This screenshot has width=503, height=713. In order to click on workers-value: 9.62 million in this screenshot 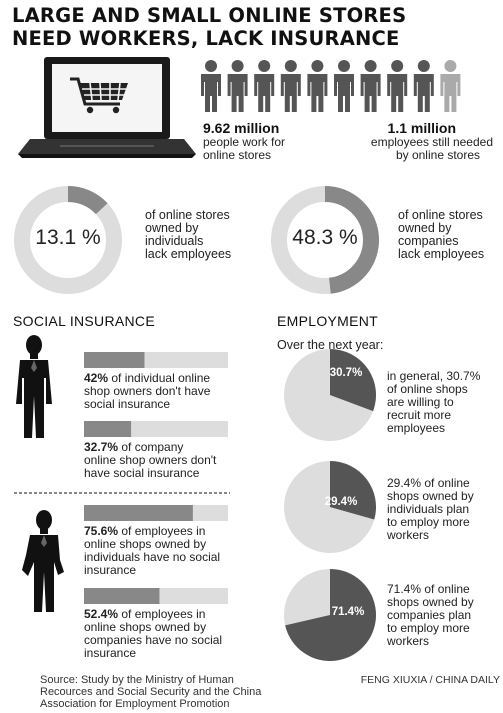, I will do `click(241, 128)`.